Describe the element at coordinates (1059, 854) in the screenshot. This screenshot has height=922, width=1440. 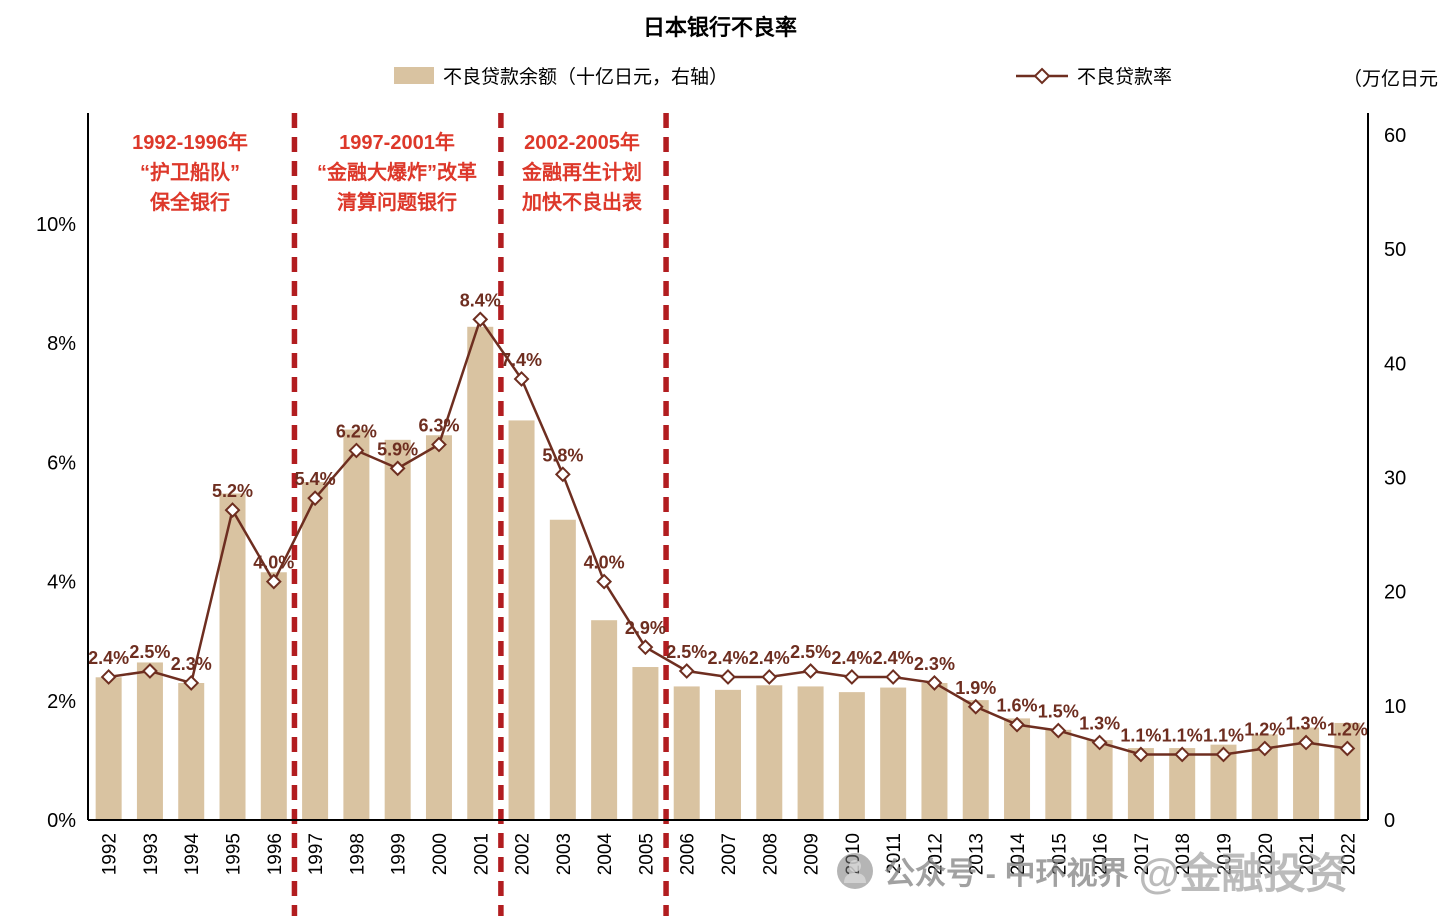
I see `x-axis-label: 2015` at that location.